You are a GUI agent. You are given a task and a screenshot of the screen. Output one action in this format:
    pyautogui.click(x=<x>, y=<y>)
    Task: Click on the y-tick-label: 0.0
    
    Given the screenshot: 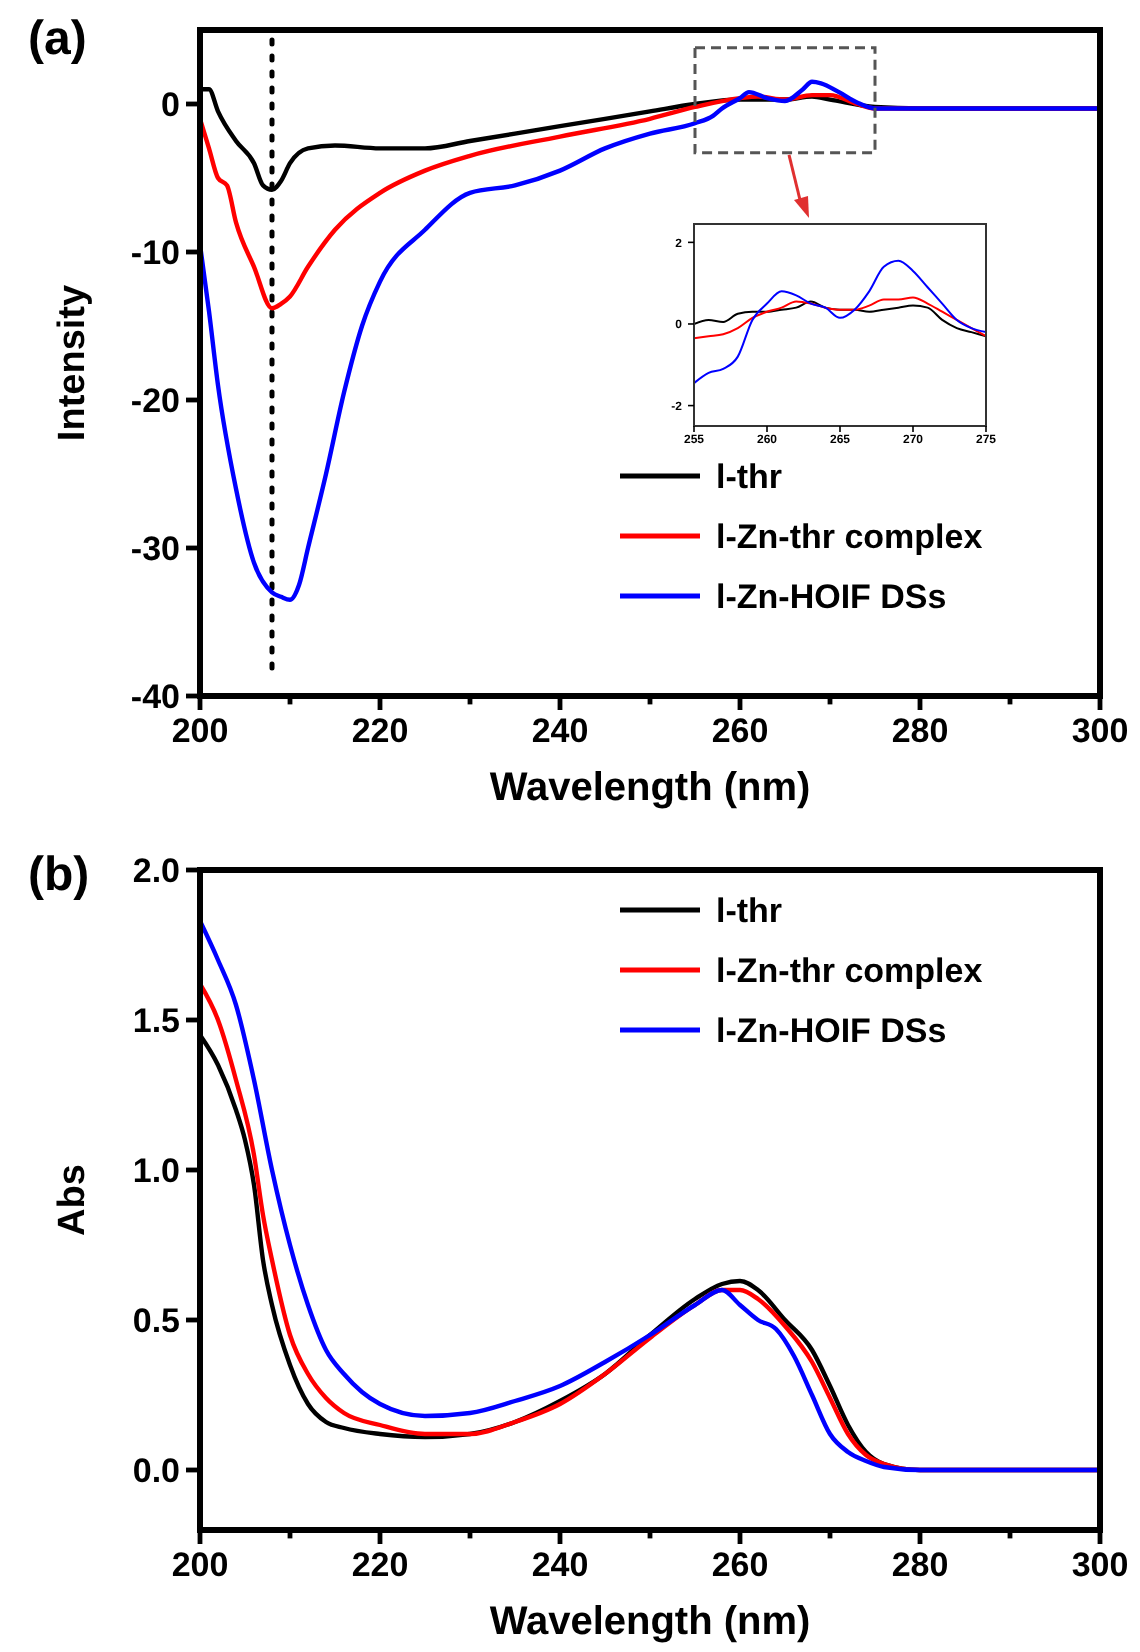 What is the action you would take?
    pyautogui.click(x=156, y=1470)
    